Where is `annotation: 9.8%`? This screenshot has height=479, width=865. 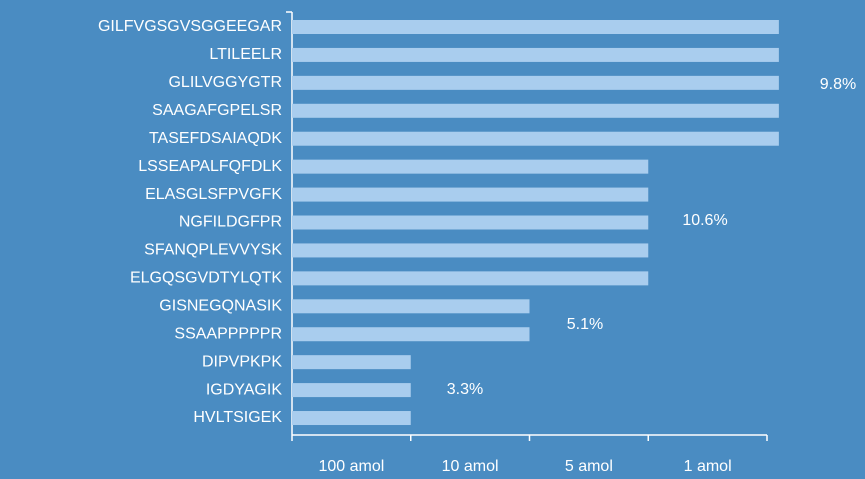 annotation: 9.8% is located at coordinates (838, 84).